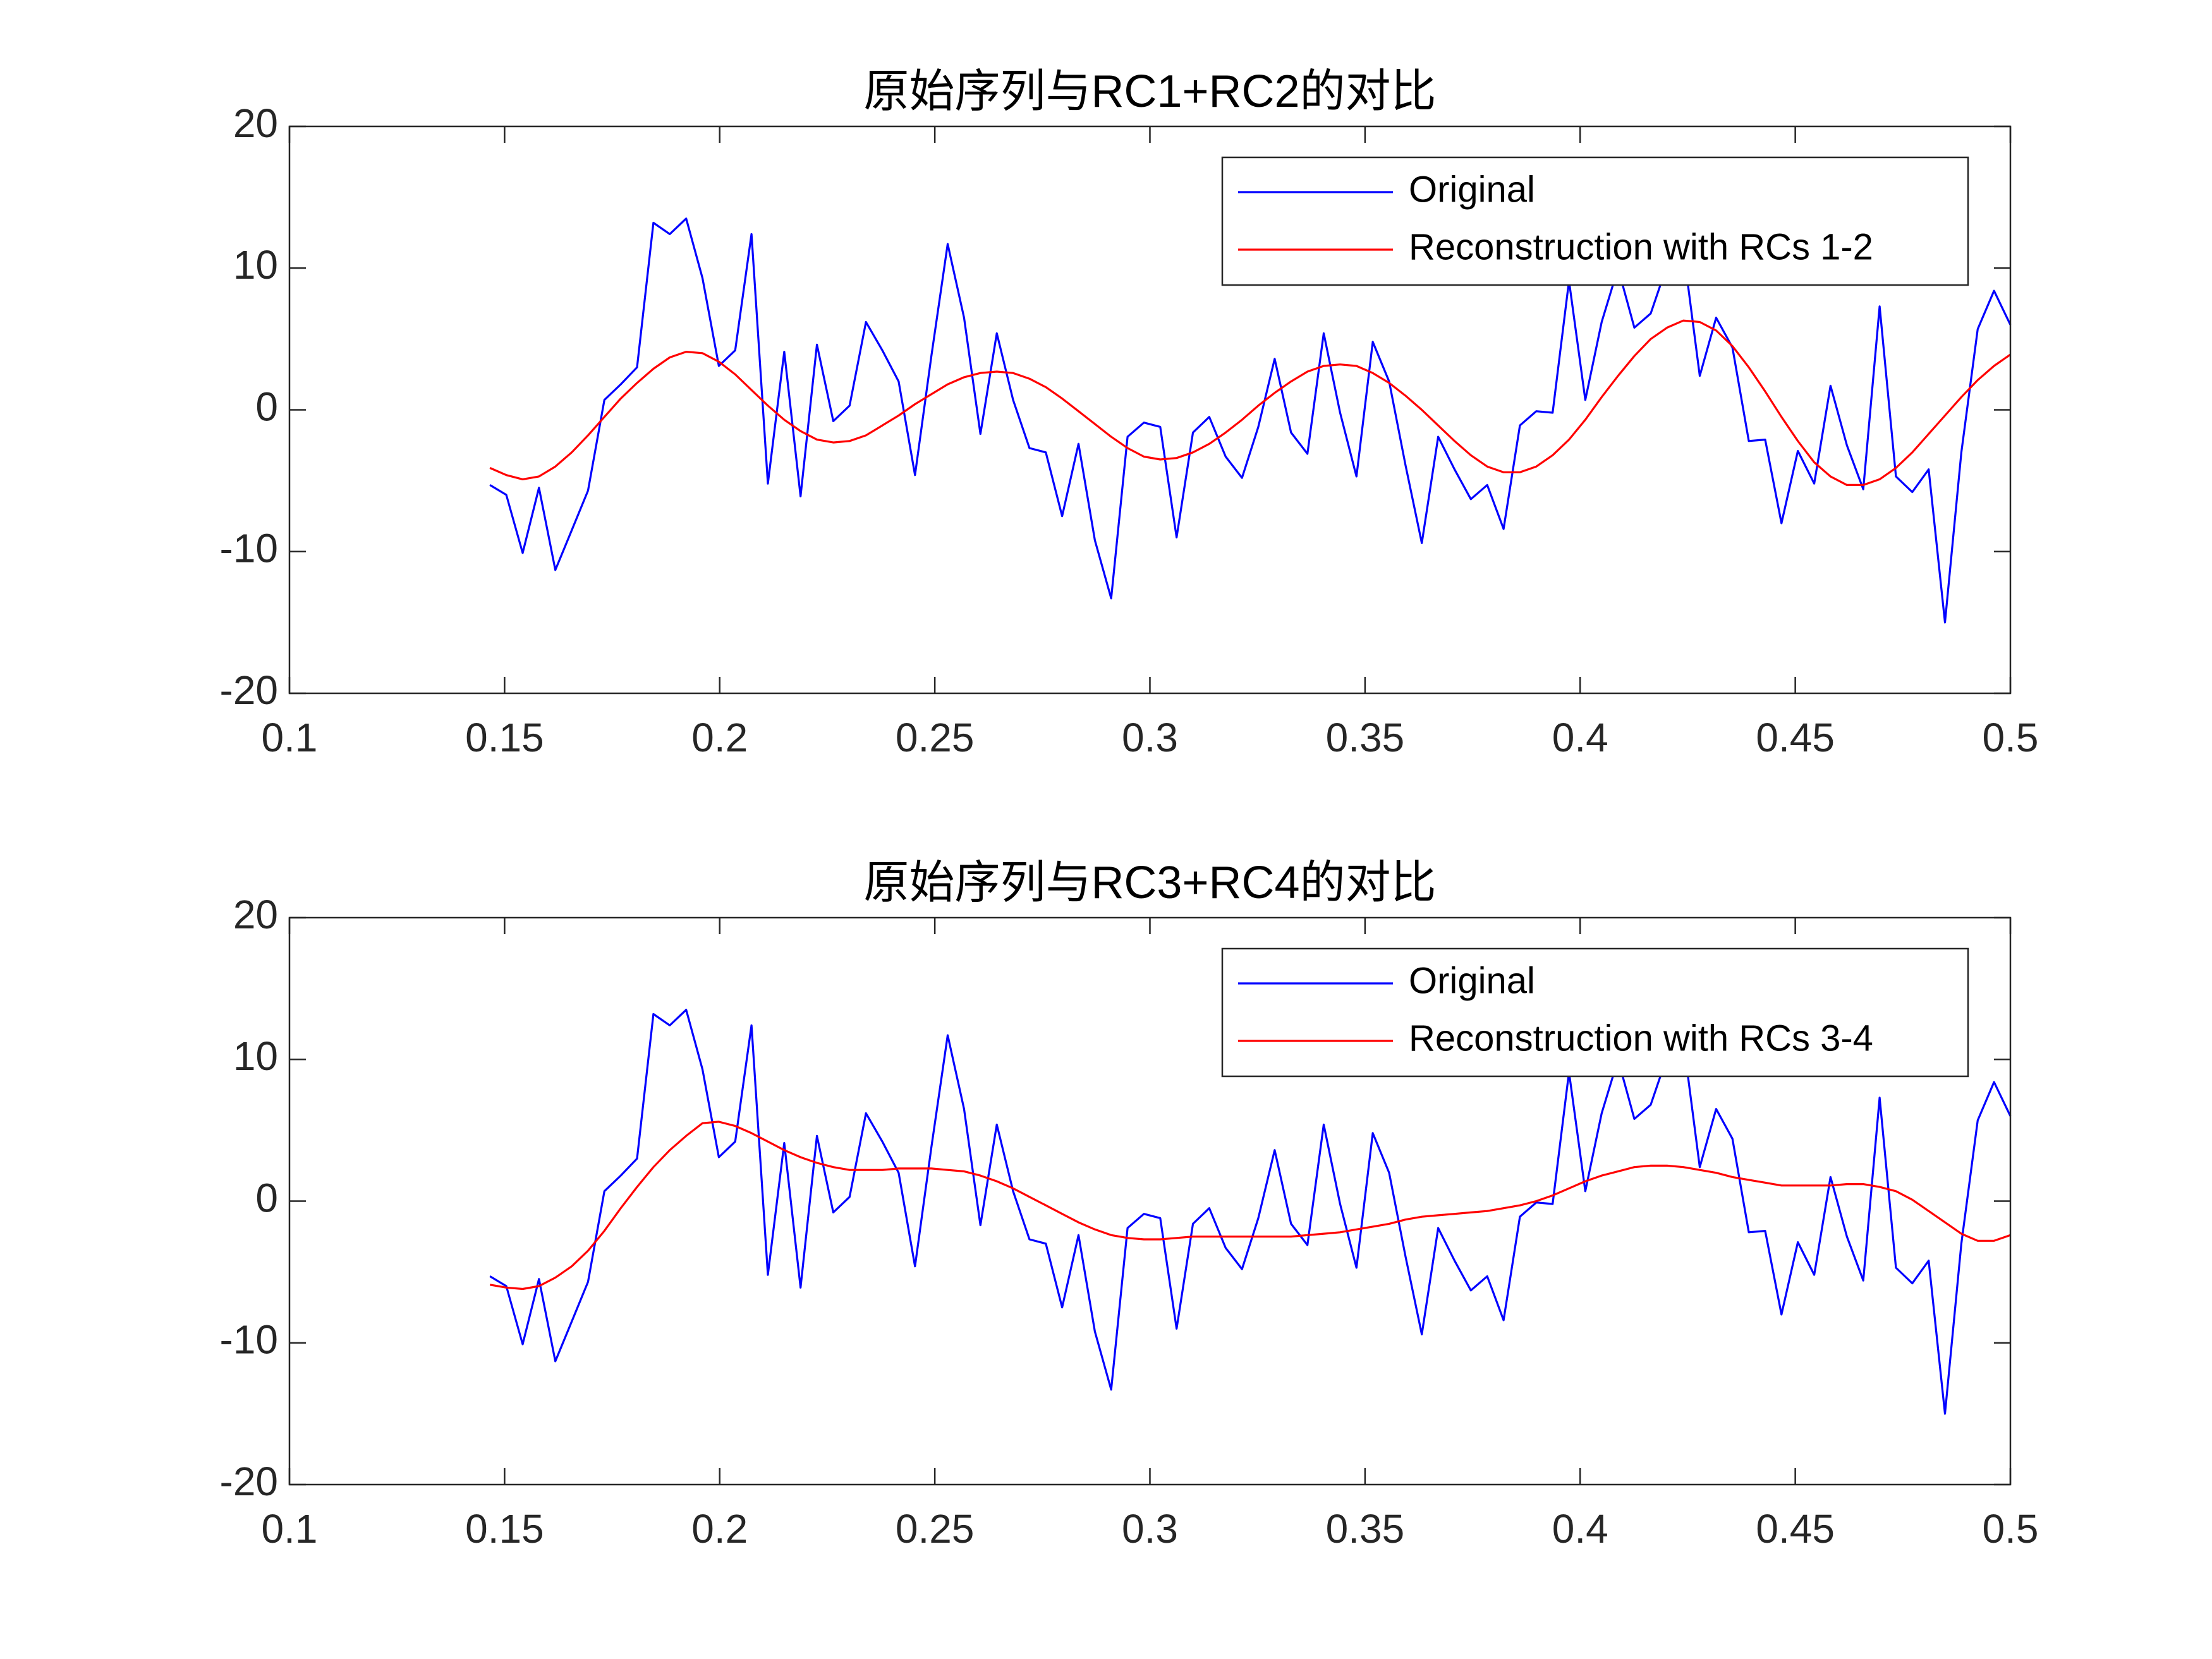 Image resolution: width=2212 pixels, height=1659 pixels. What do you see at coordinates (1149, 91) in the screenshot?
I see `chart-title: 原始序列与RC1+RC2的对比` at bounding box center [1149, 91].